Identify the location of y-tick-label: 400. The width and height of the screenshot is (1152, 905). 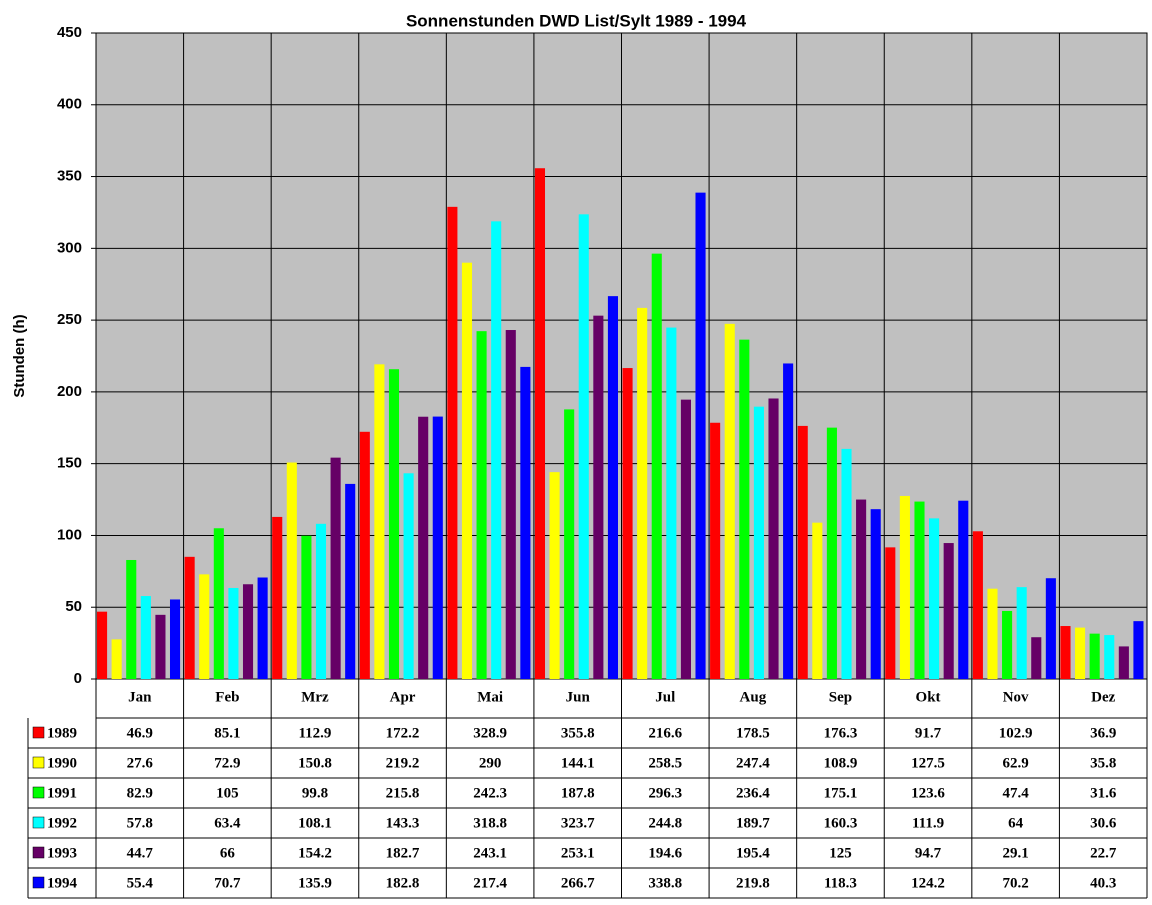
(69, 104).